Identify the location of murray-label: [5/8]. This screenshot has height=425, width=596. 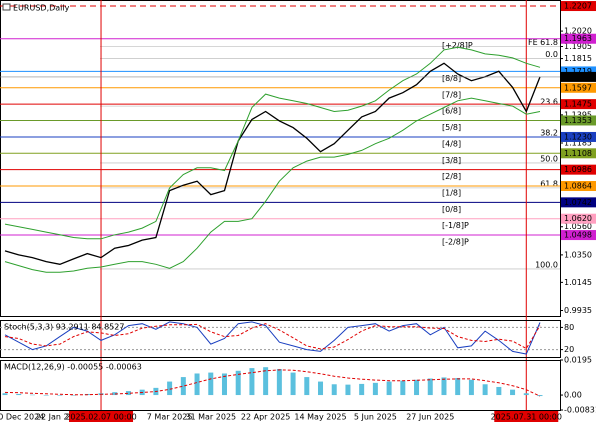
(451, 127).